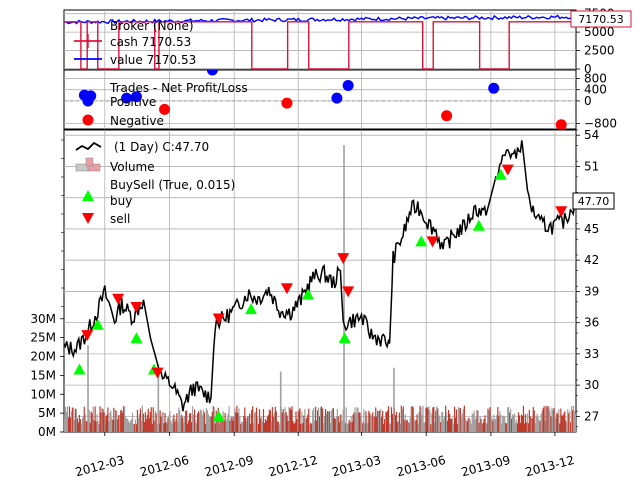 The height and width of the screenshot is (480, 640). What do you see at coordinates (43, 338) in the screenshot?
I see `volume-y-tick-label: 25M` at bounding box center [43, 338].